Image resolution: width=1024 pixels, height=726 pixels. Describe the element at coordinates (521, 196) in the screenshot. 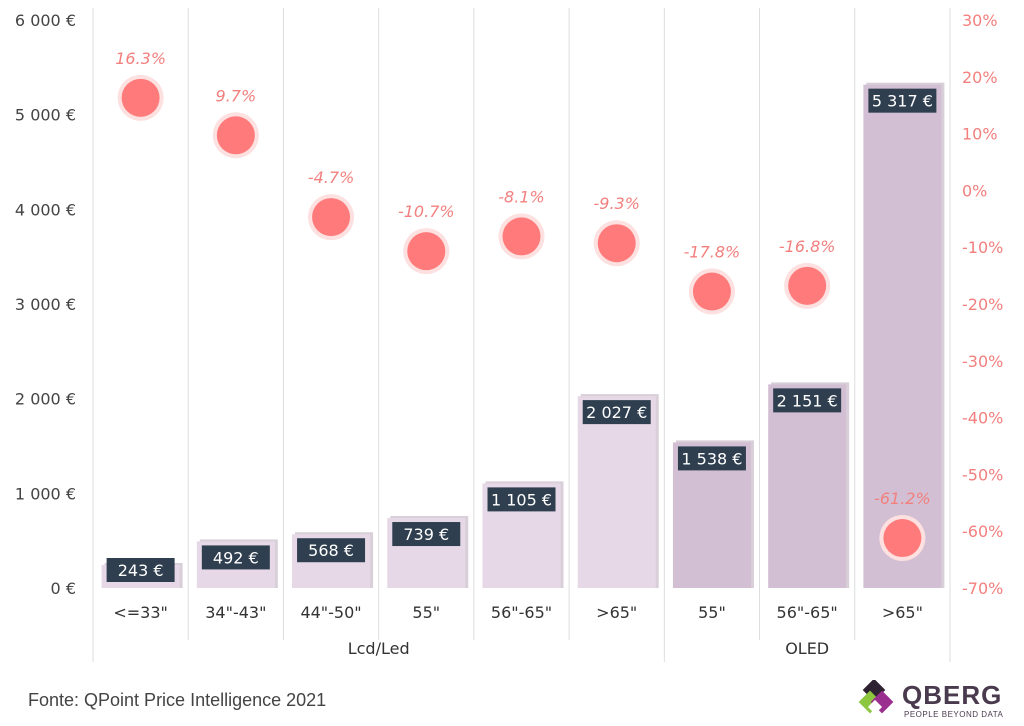

I see `marker-value-label: -8.1%` at that location.